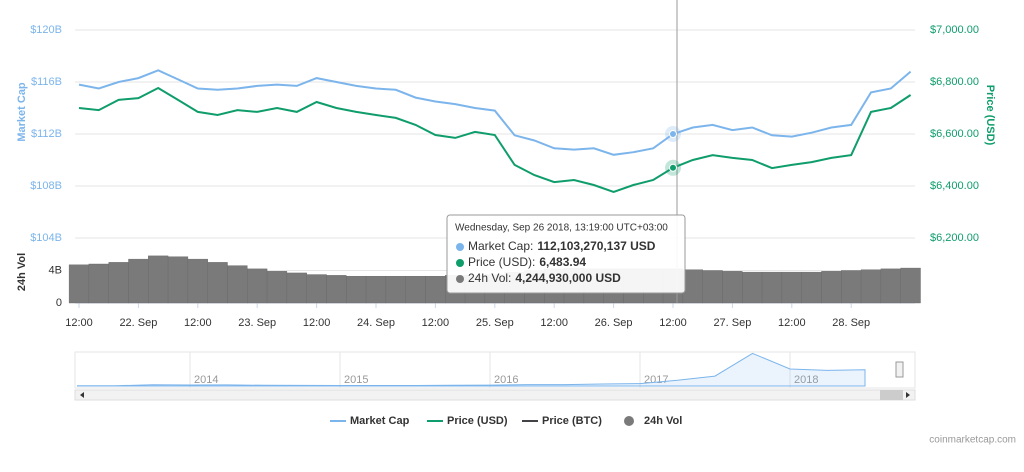  What do you see at coordinates (806, 380) in the screenshot?
I see `navigator-label: 2018` at bounding box center [806, 380].